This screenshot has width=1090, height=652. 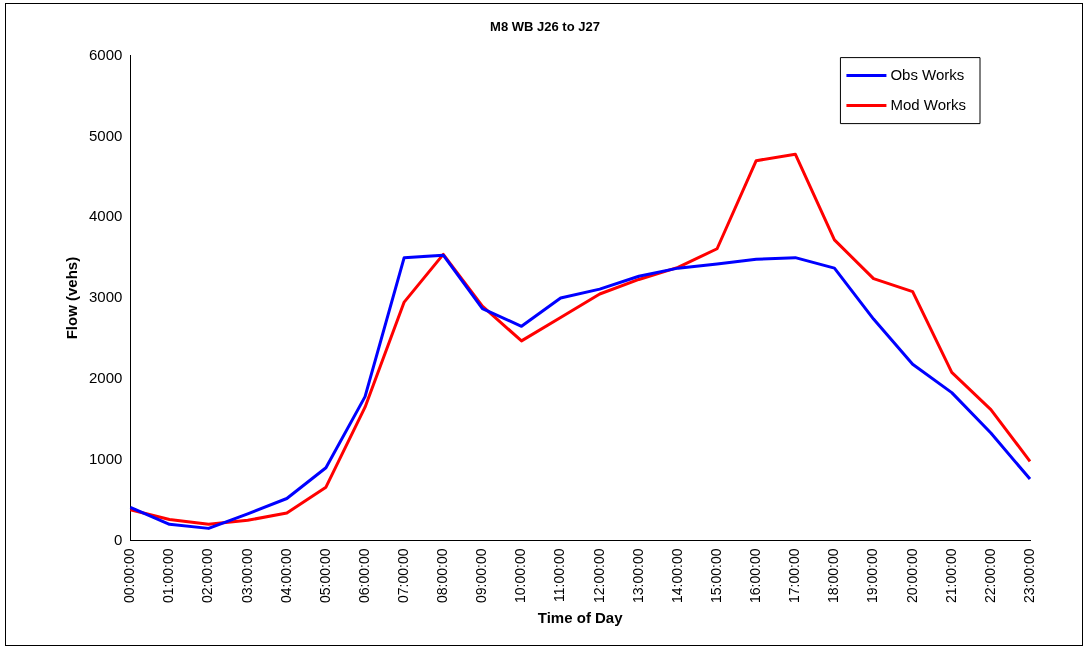 I want to click on x-tick-label: 02:00:00, so click(x=207, y=575).